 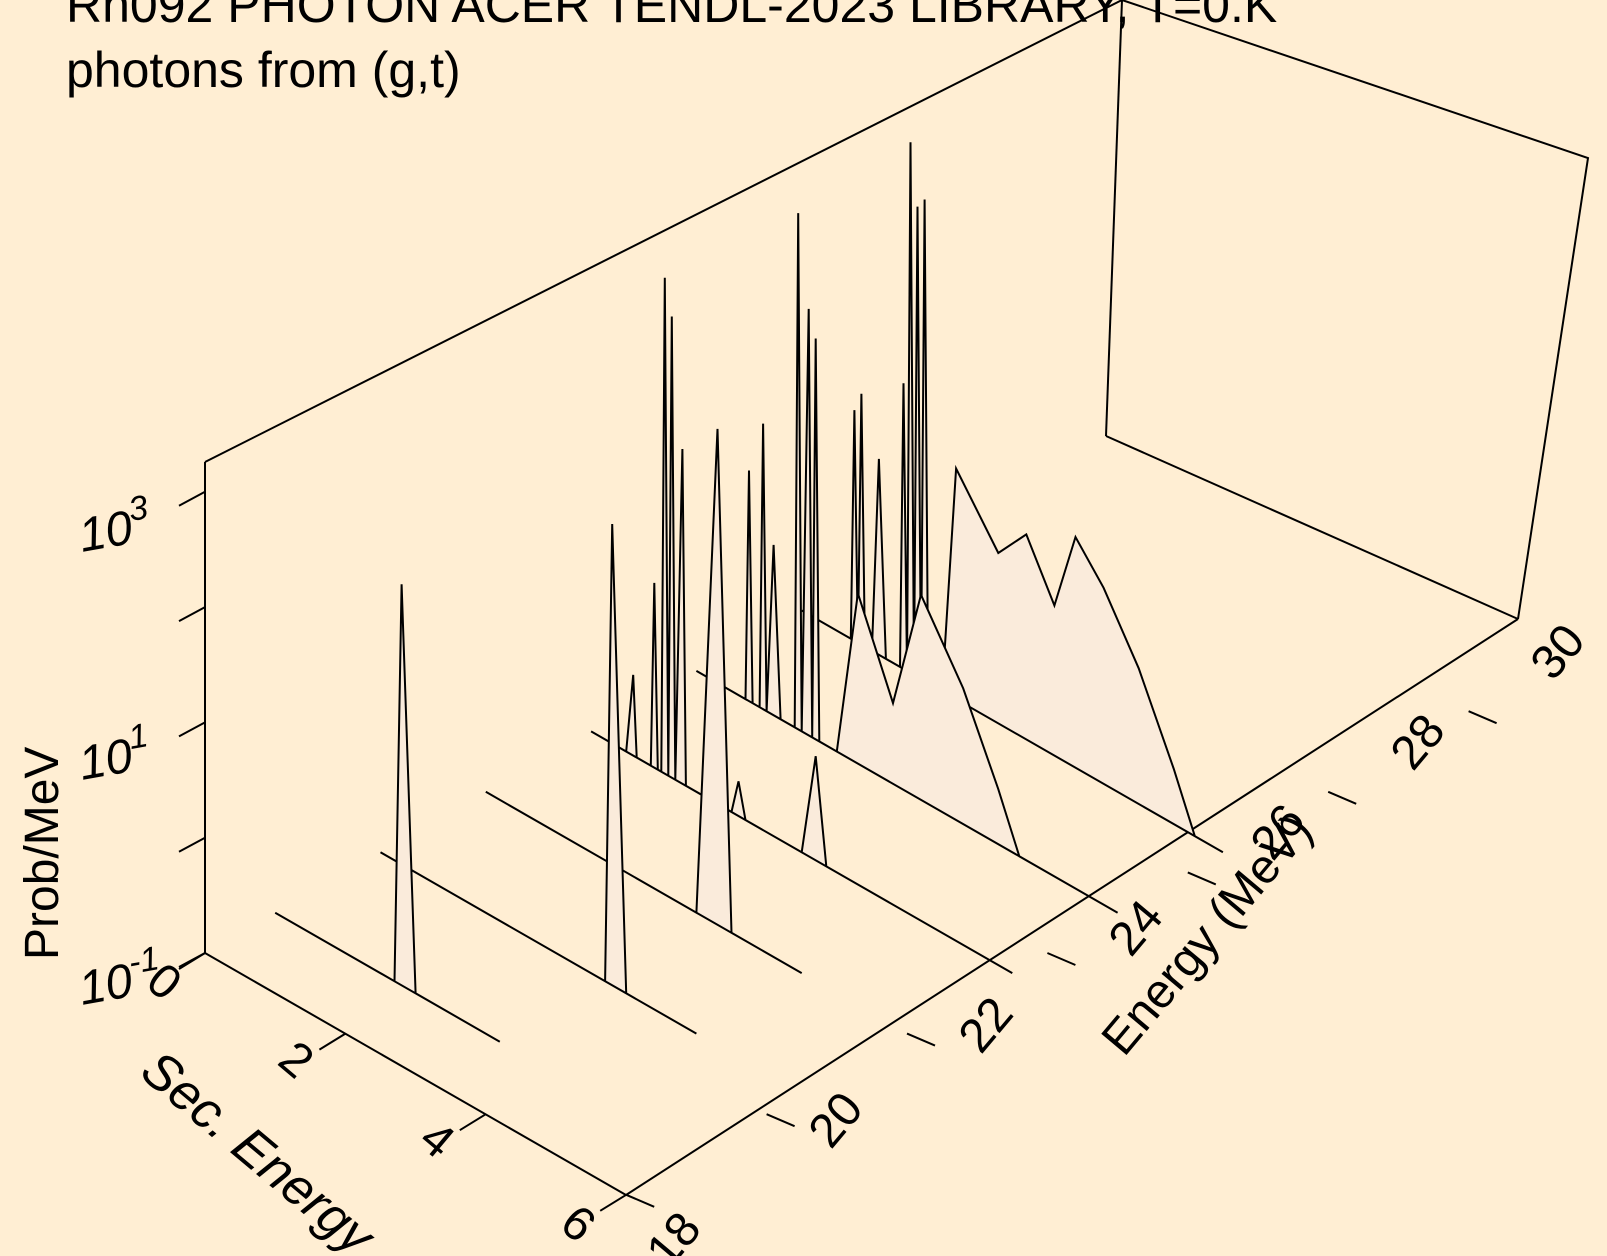 I want to click on svg-text: 10³, so click(x=114, y=525).